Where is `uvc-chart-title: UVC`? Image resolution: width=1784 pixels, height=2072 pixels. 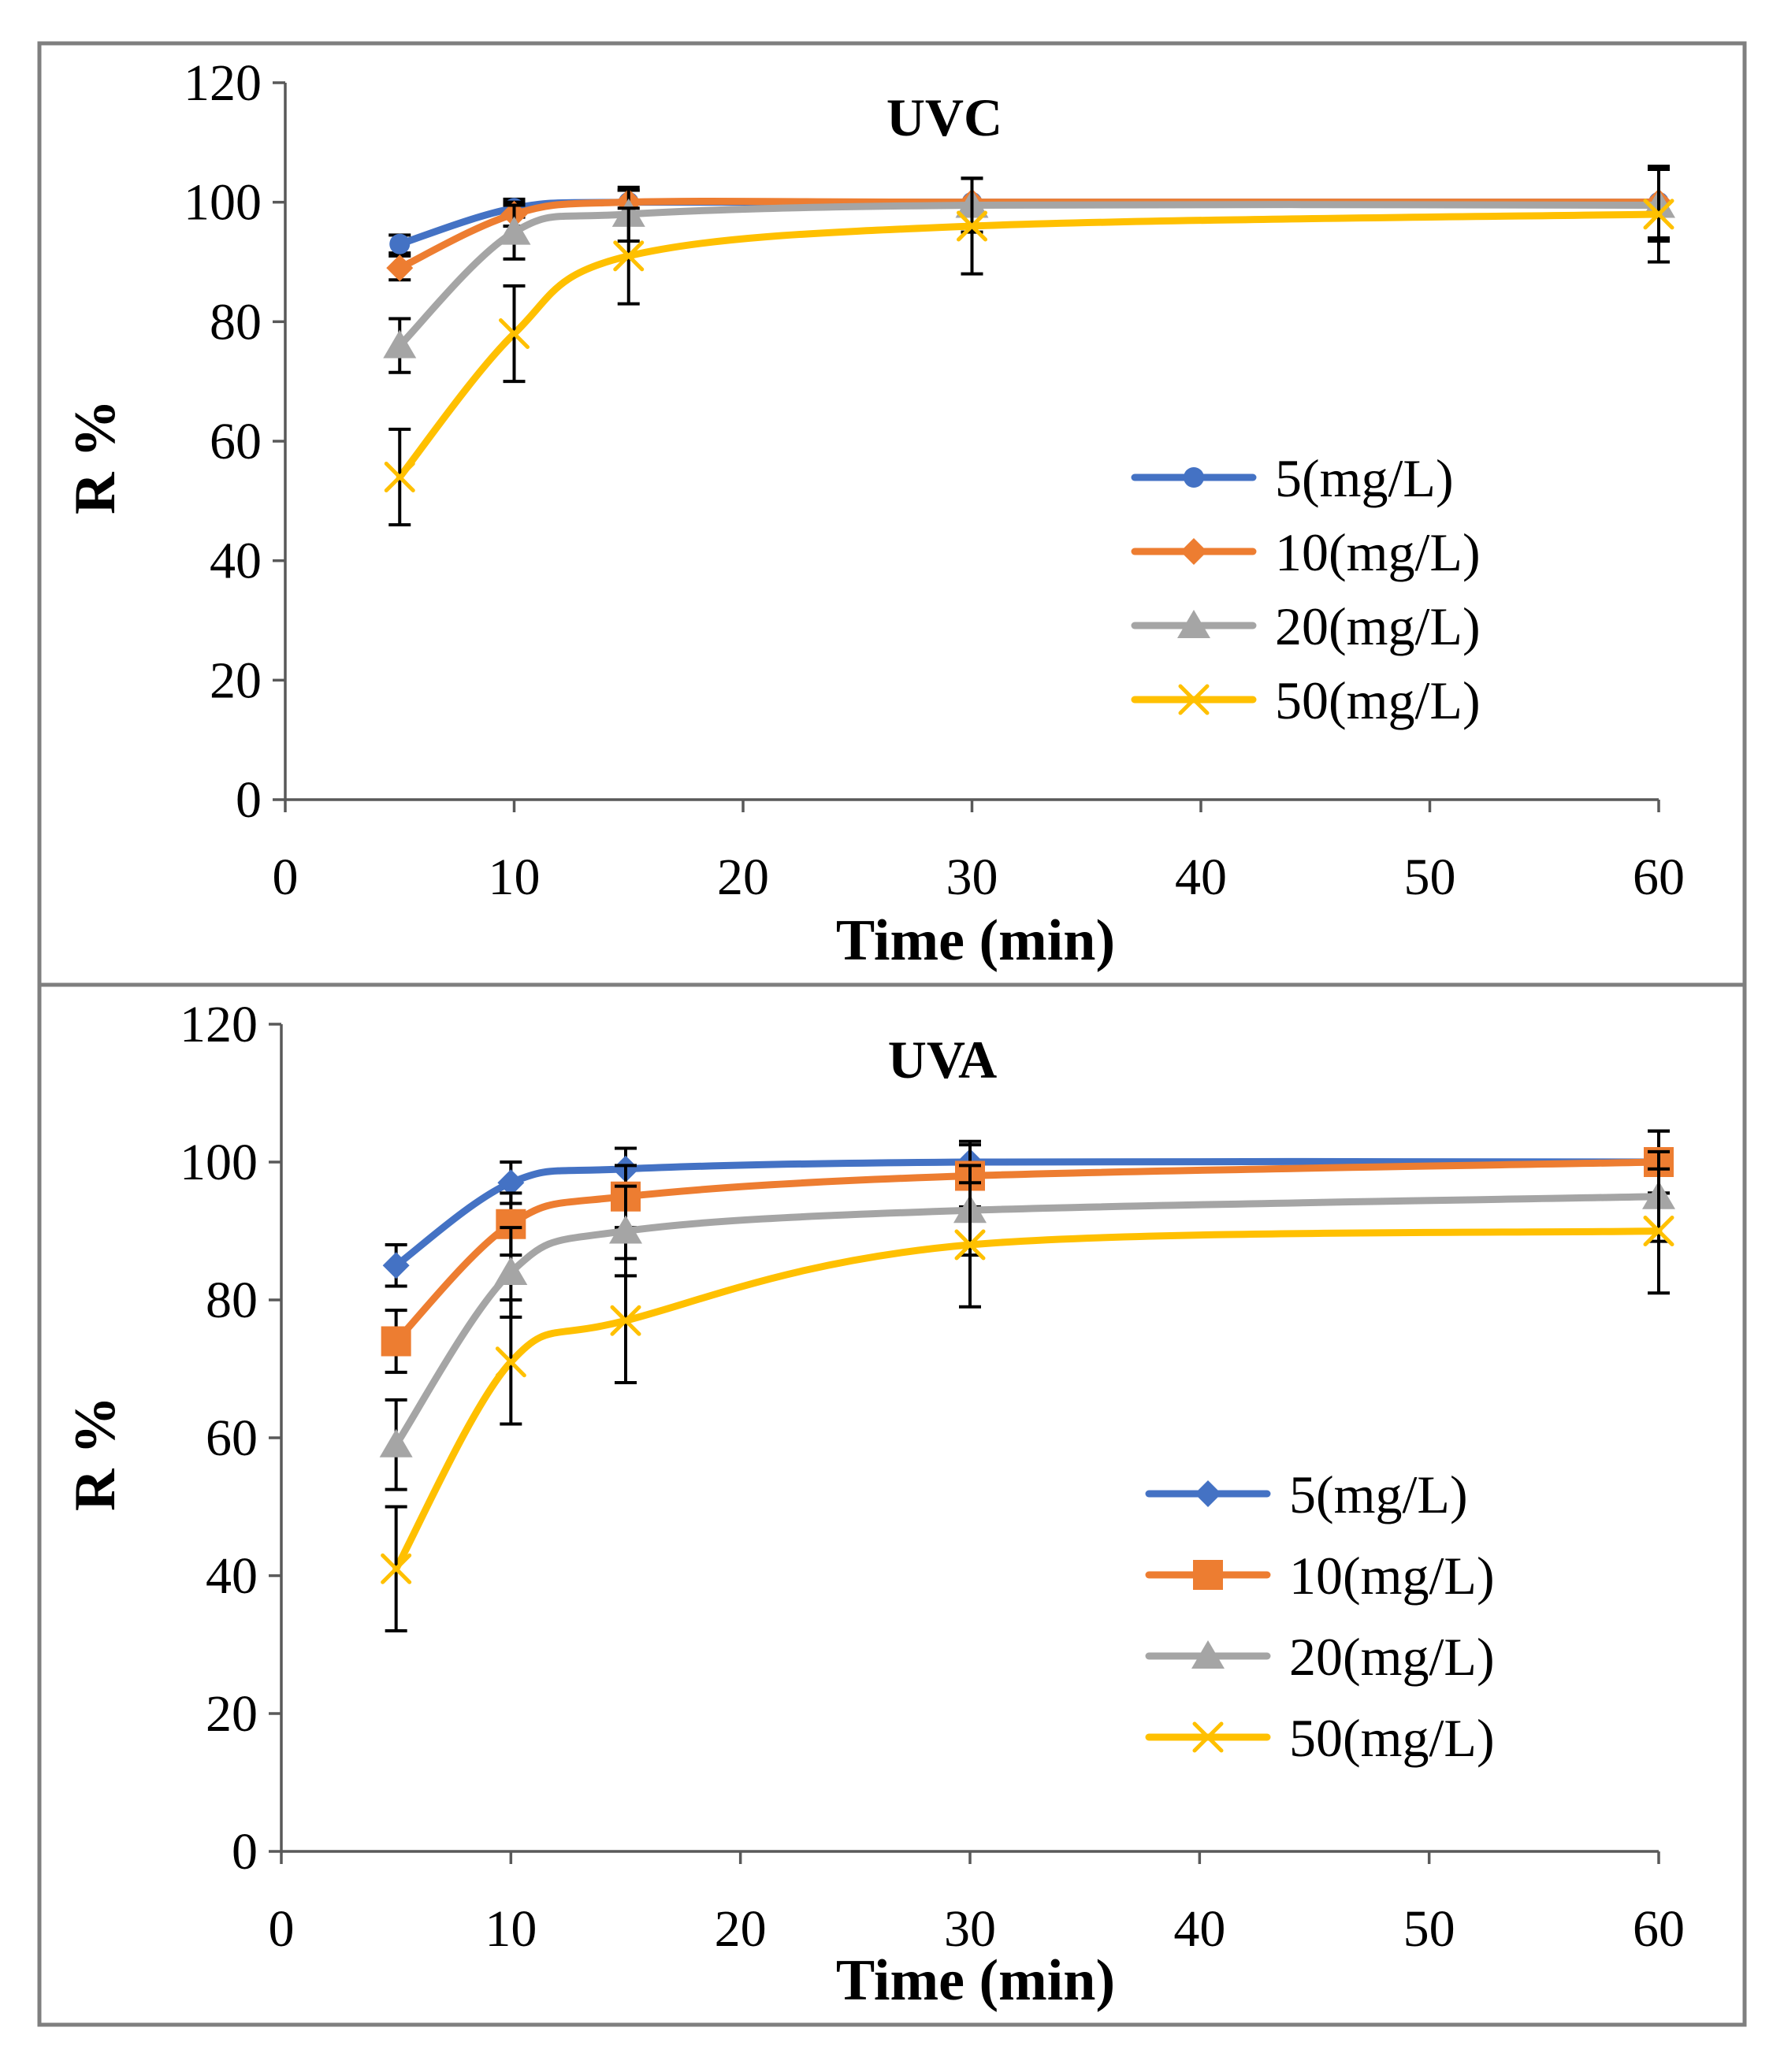 uvc-chart-title: UVC is located at coordinates (944, 117).